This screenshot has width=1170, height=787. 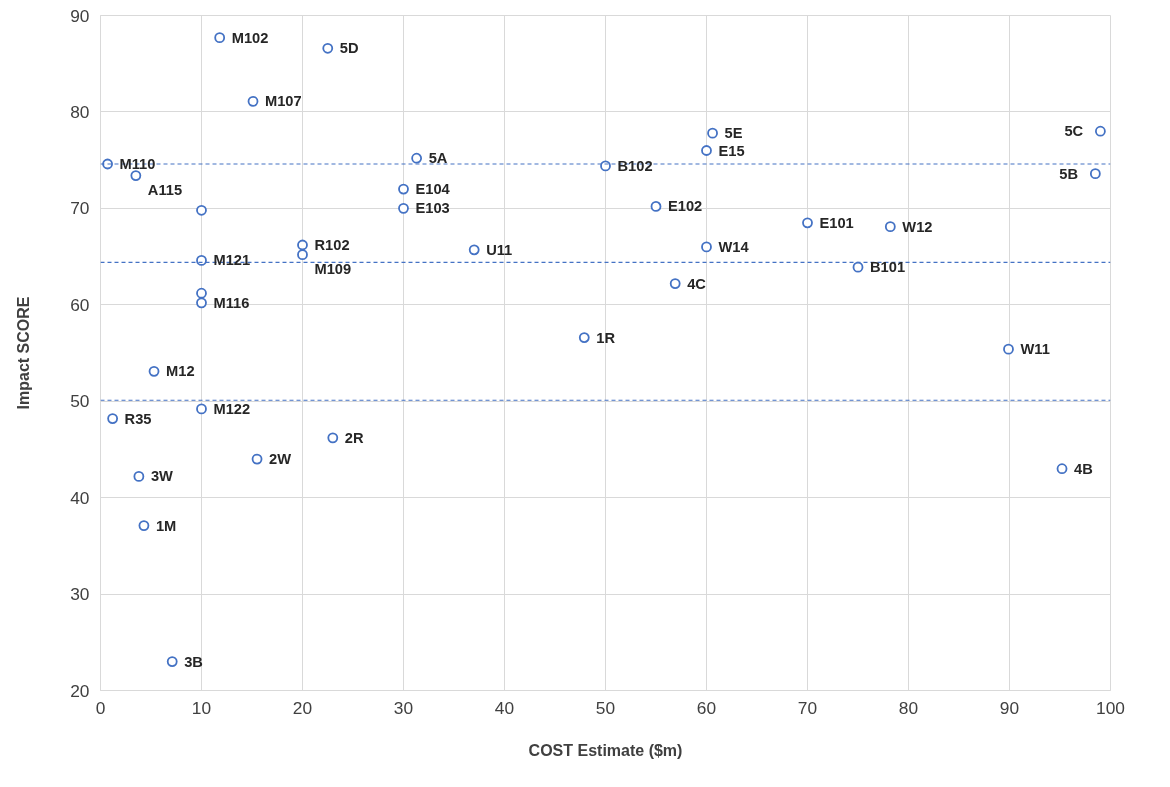 I want to click on annotation: 1R, so click(x=606, y=337).